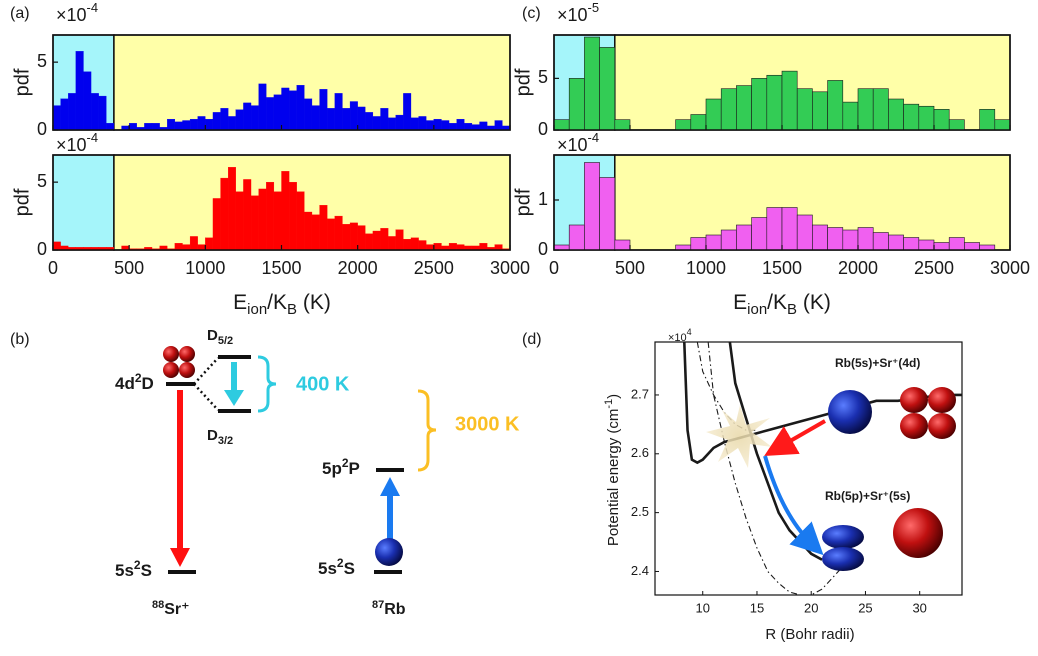 This screenshot has width=1038, height=656. Describe the element at coordinates (234, 398) in the screenshot. I see `arrow-head` at that location.